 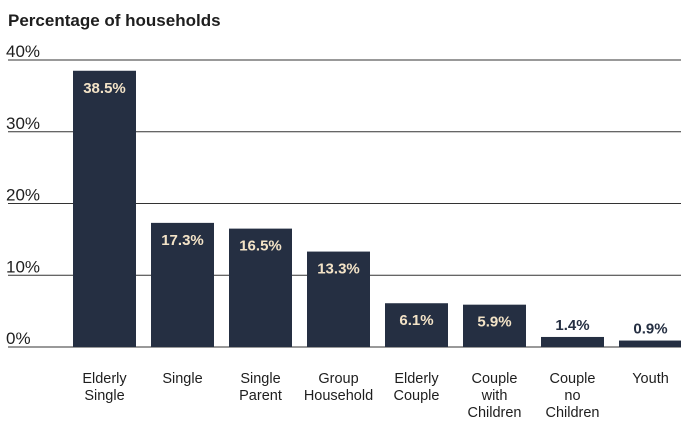 I want to click on y-tick-label: 20%, so click(x=23, y=195).